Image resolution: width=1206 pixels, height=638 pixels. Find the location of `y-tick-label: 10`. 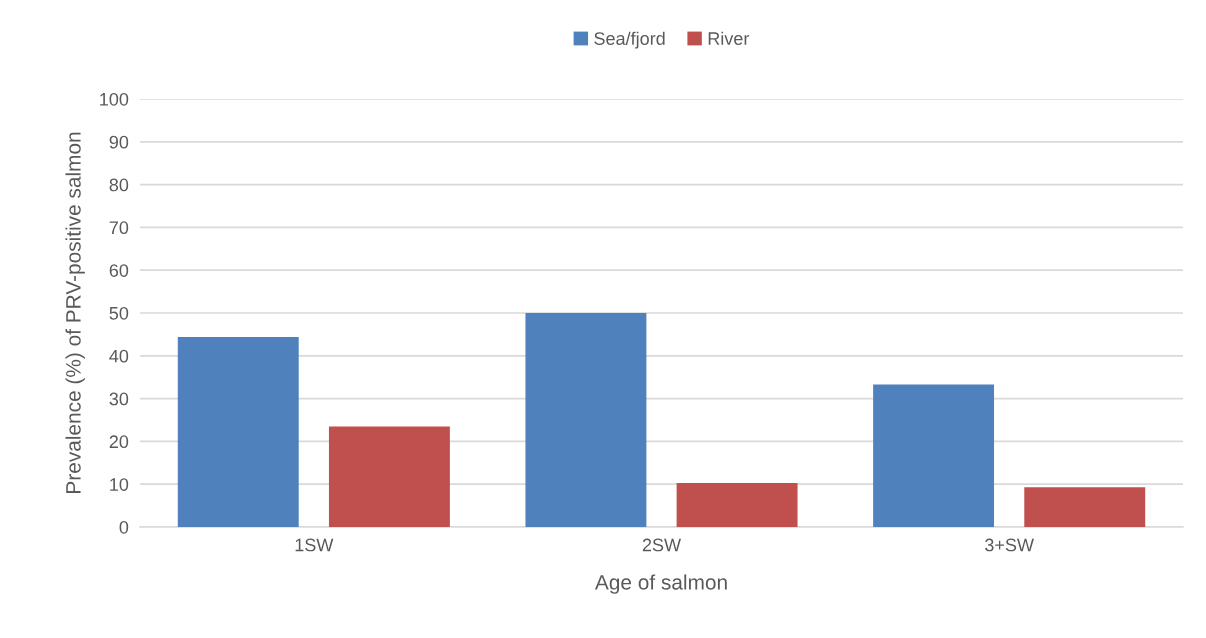

y-tick-label: 10 is located at coordinates (119, 484).